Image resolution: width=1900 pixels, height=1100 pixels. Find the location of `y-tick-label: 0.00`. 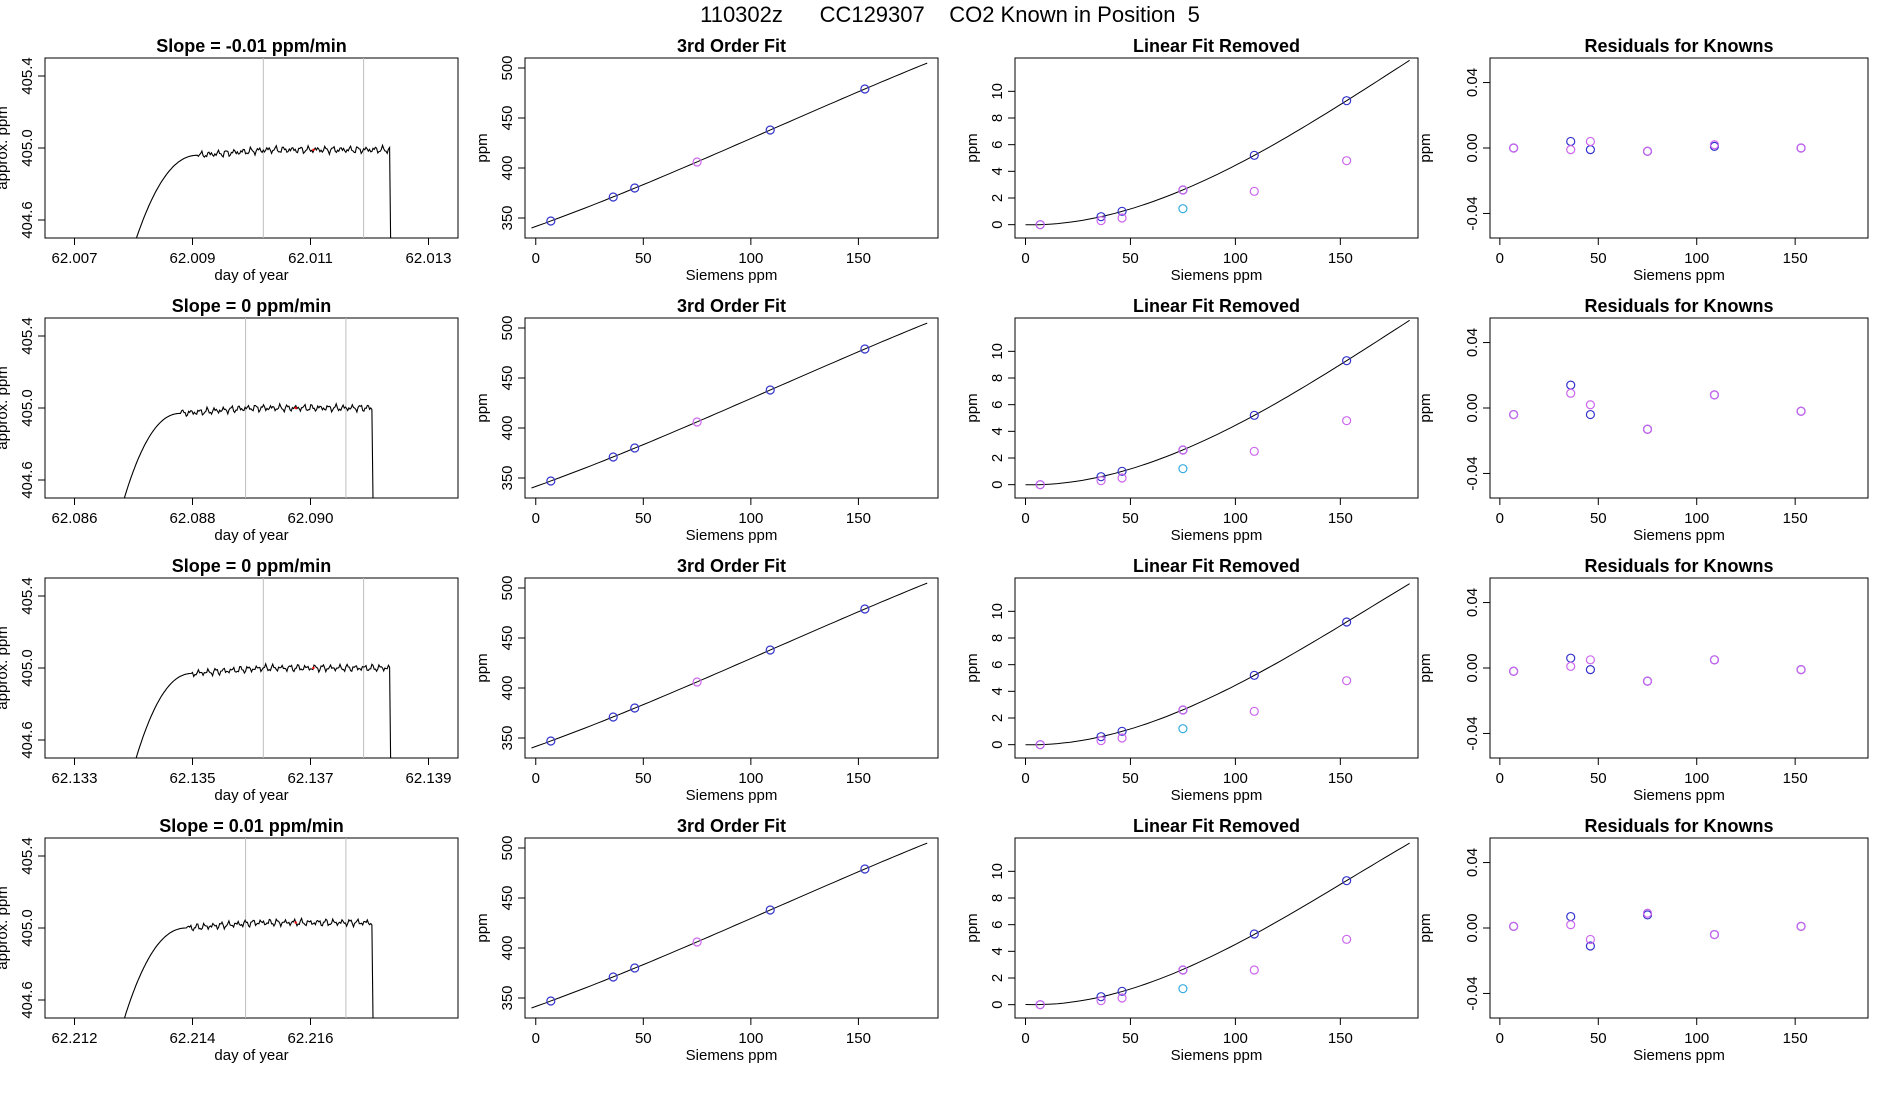

y-tick-label: 0.00 is located at coordinates (1472, 407).